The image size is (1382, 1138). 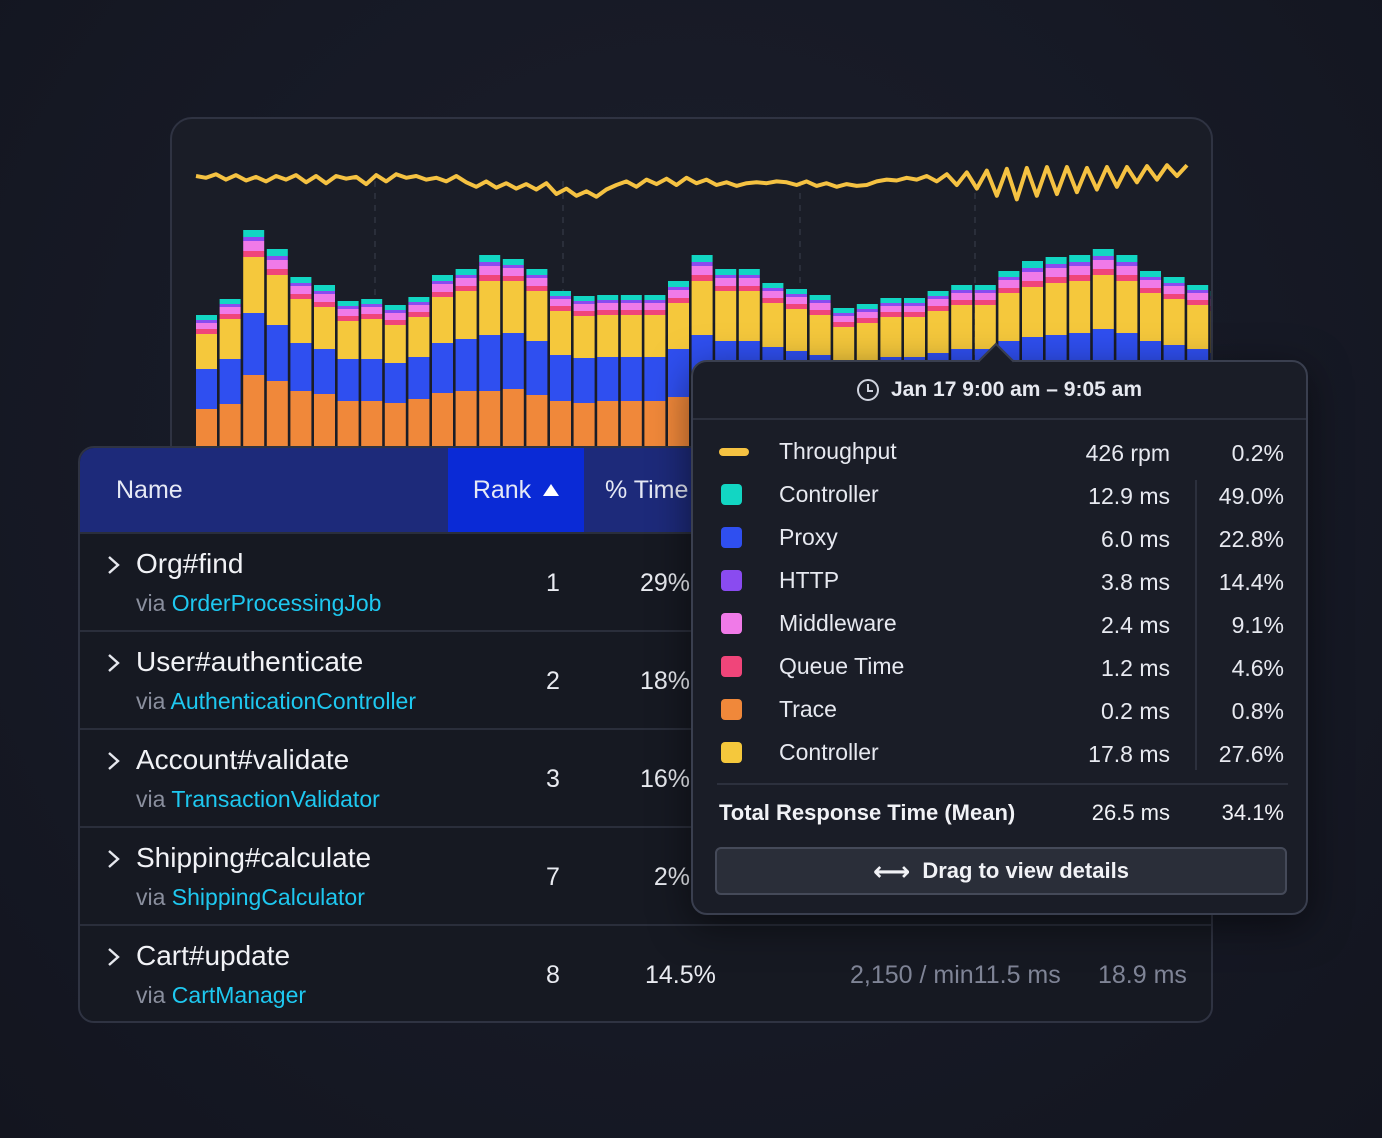 I want to click on source-link: ShippingCalculator, so click(x=268, y=897).